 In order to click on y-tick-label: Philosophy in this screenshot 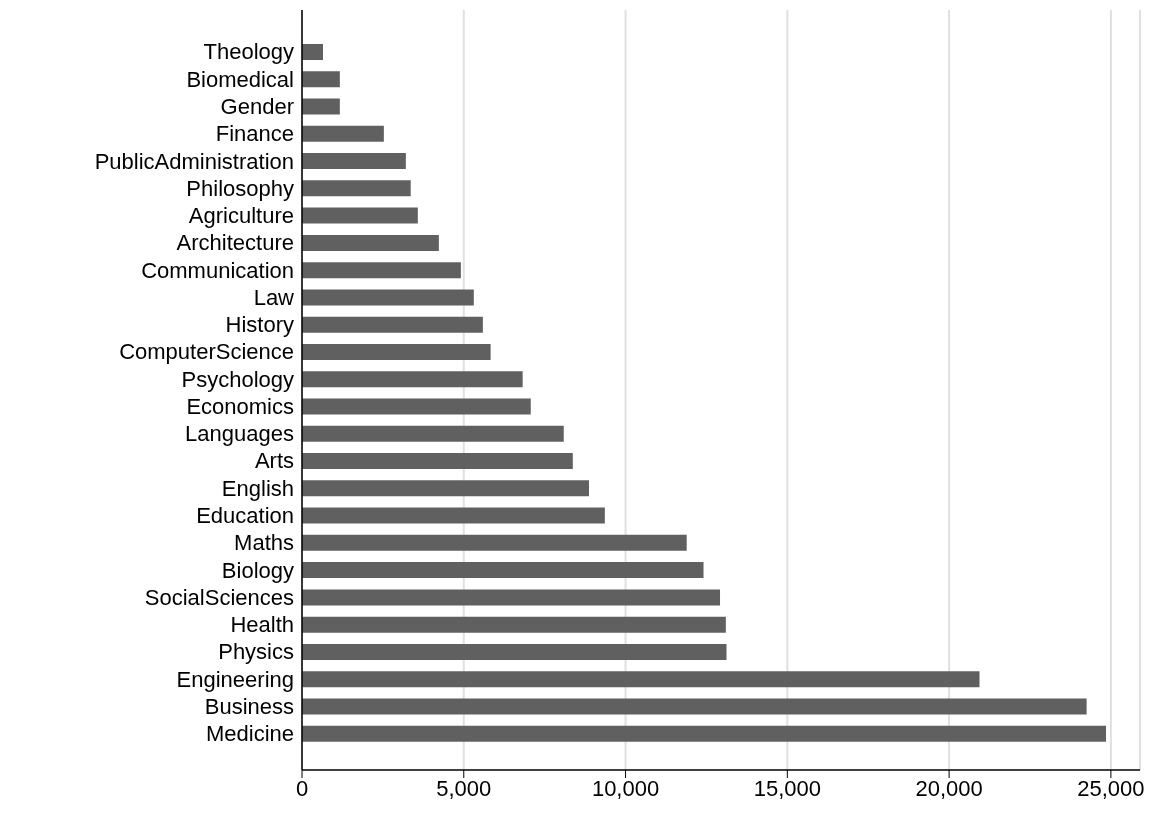, I will do `click(240, 188)`.